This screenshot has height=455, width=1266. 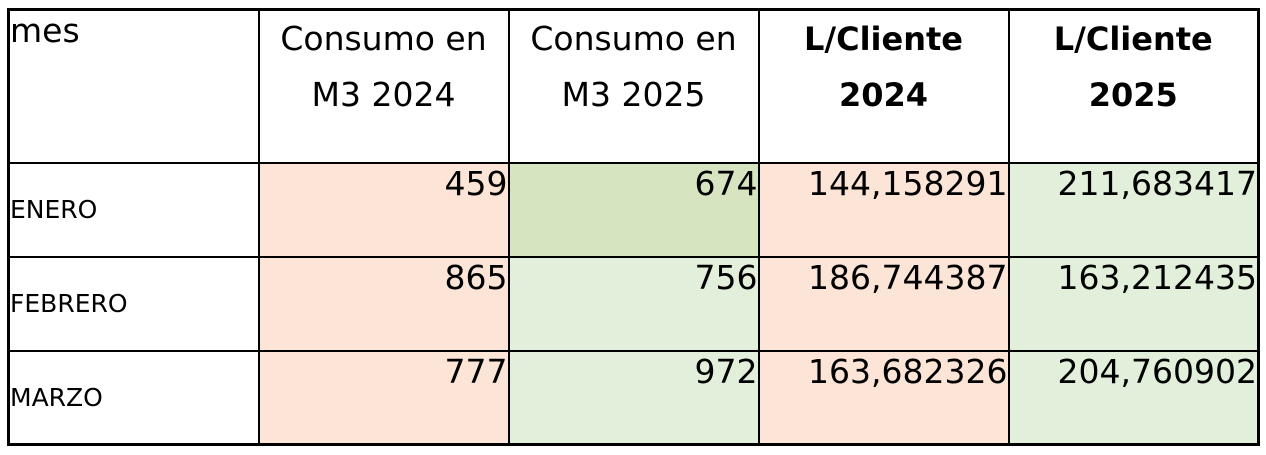 What do you see at coordinates (1133, 303) in the screenshot?
I see `l-cliente-2025-cell: 163,212435` at bounding box center [1133, 303].